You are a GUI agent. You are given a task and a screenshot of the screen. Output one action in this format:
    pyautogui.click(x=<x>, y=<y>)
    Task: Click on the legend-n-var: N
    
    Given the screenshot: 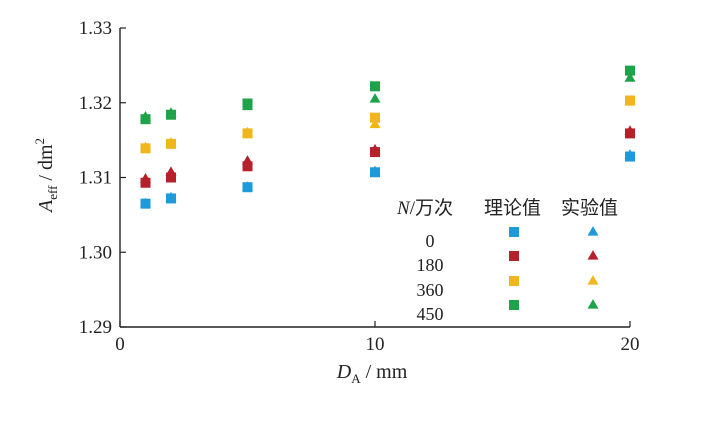 What is the action you would take?
    pyautogui.click(x=403, y=208)
    